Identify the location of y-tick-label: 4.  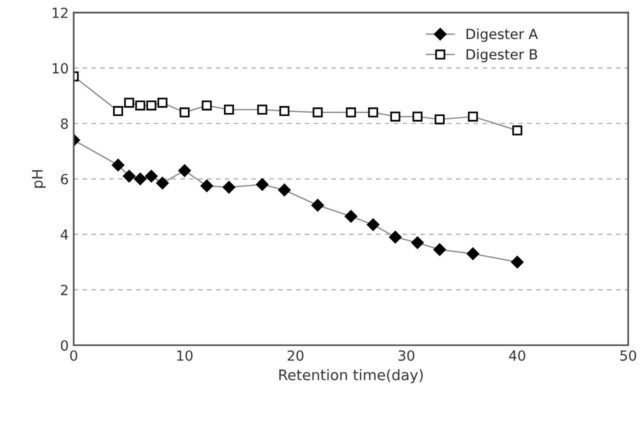
(64, 235).